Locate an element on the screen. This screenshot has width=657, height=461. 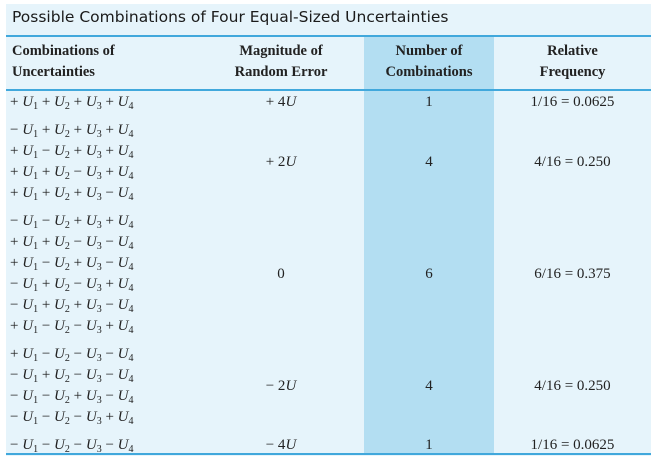
magnitude-value: 0 is located at coordinates (281, 273).